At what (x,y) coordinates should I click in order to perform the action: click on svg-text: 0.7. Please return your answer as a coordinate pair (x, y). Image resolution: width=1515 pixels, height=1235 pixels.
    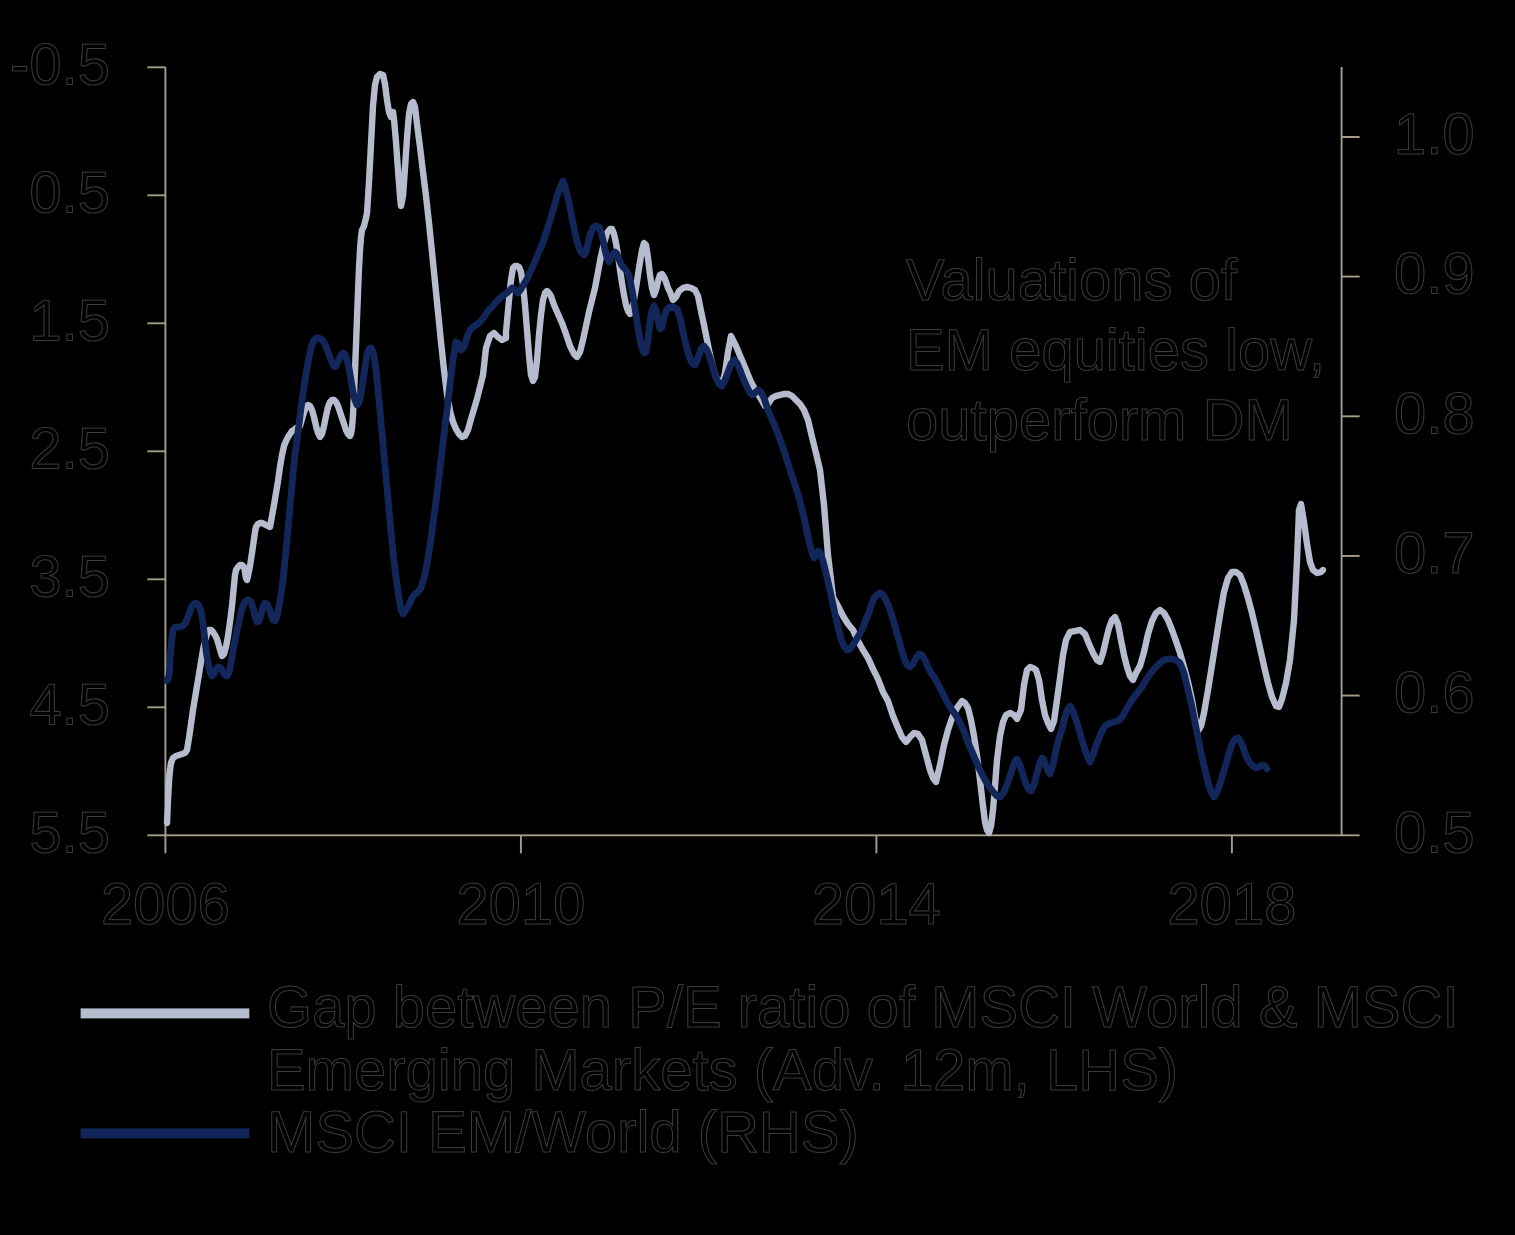
    Looking at the image, I should click on (1434, 553).